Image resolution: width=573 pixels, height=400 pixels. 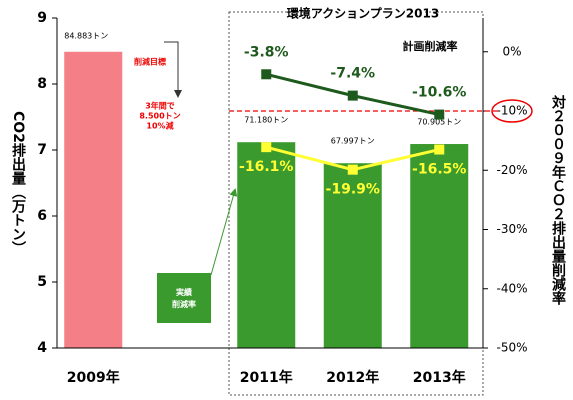 I want to click on legend-box, so click(x=184, y=298).